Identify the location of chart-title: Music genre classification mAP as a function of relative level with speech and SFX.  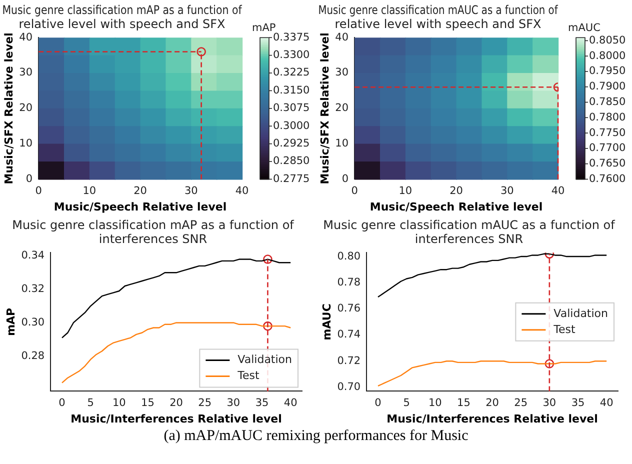
(122, 17).